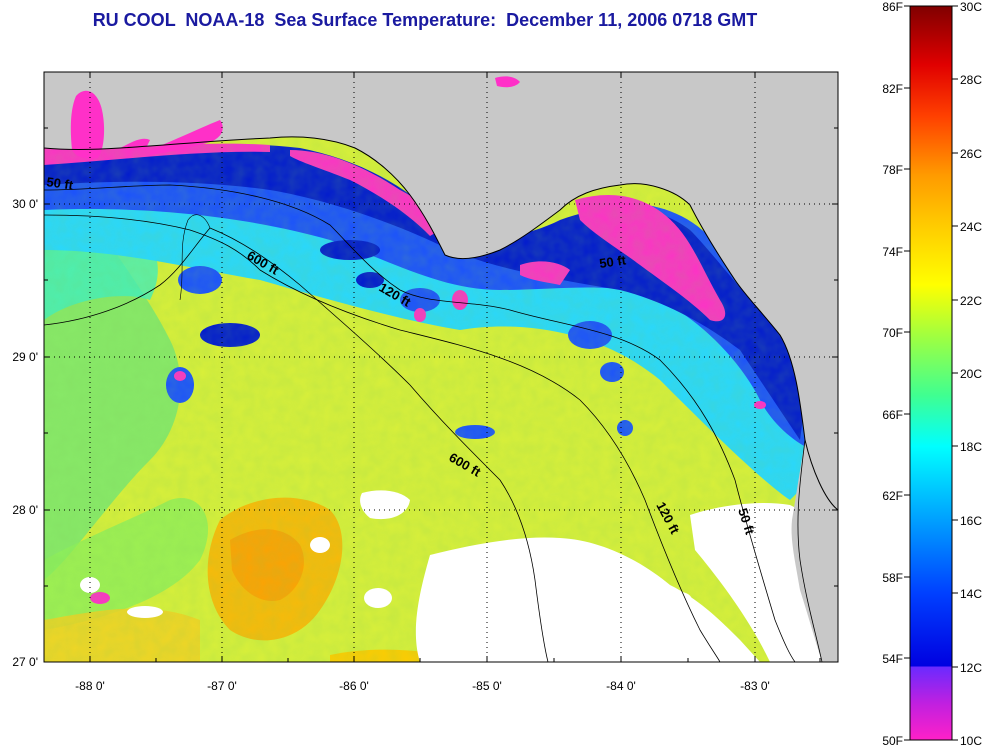  Describe the element at coordinates (25, 357) in the screenshot. I see `lat-tick-label: 29 0'` at that location.